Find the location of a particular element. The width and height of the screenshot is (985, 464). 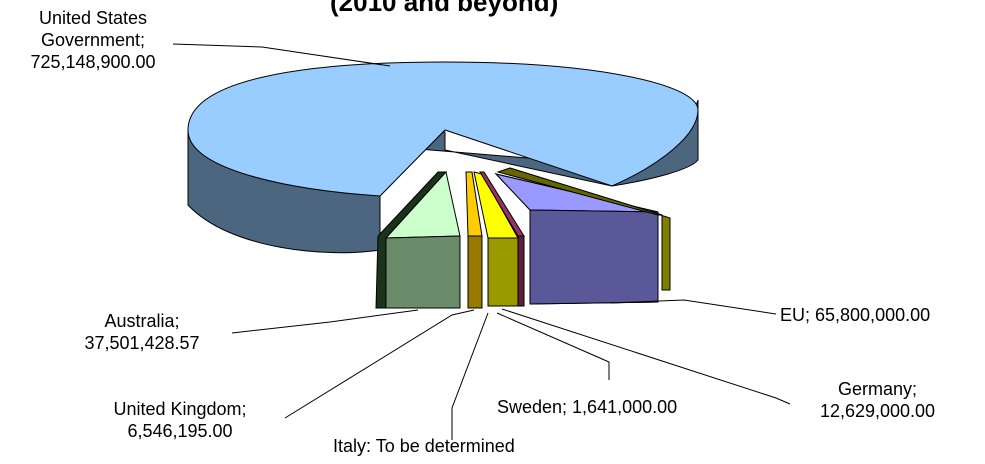

label-united-kingdom-name: United Kingdom; is located at coordinates (180, 409).